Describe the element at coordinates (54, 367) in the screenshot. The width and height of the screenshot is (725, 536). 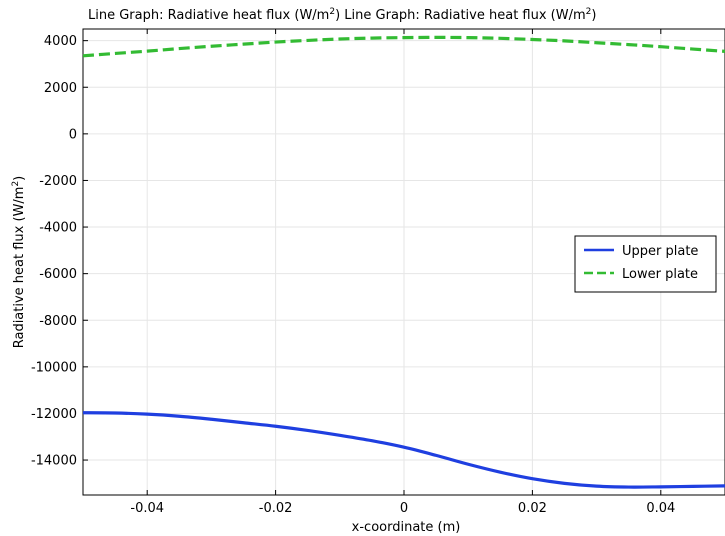
I see `y-tick-label: -10000` at that location.